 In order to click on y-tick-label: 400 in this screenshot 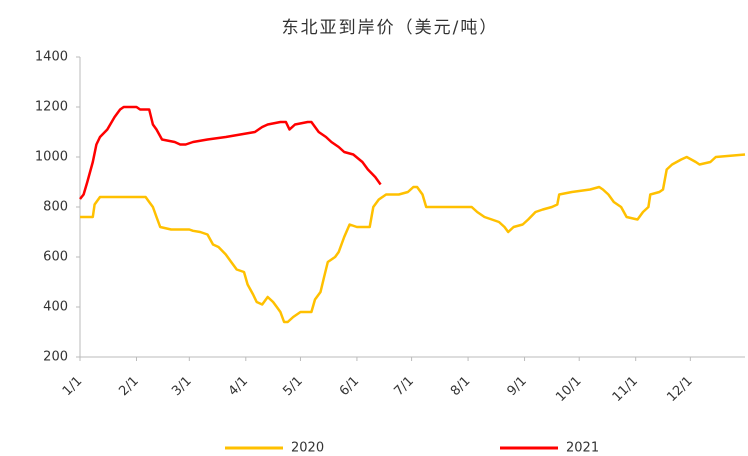, I will do `click(55, 307)`.